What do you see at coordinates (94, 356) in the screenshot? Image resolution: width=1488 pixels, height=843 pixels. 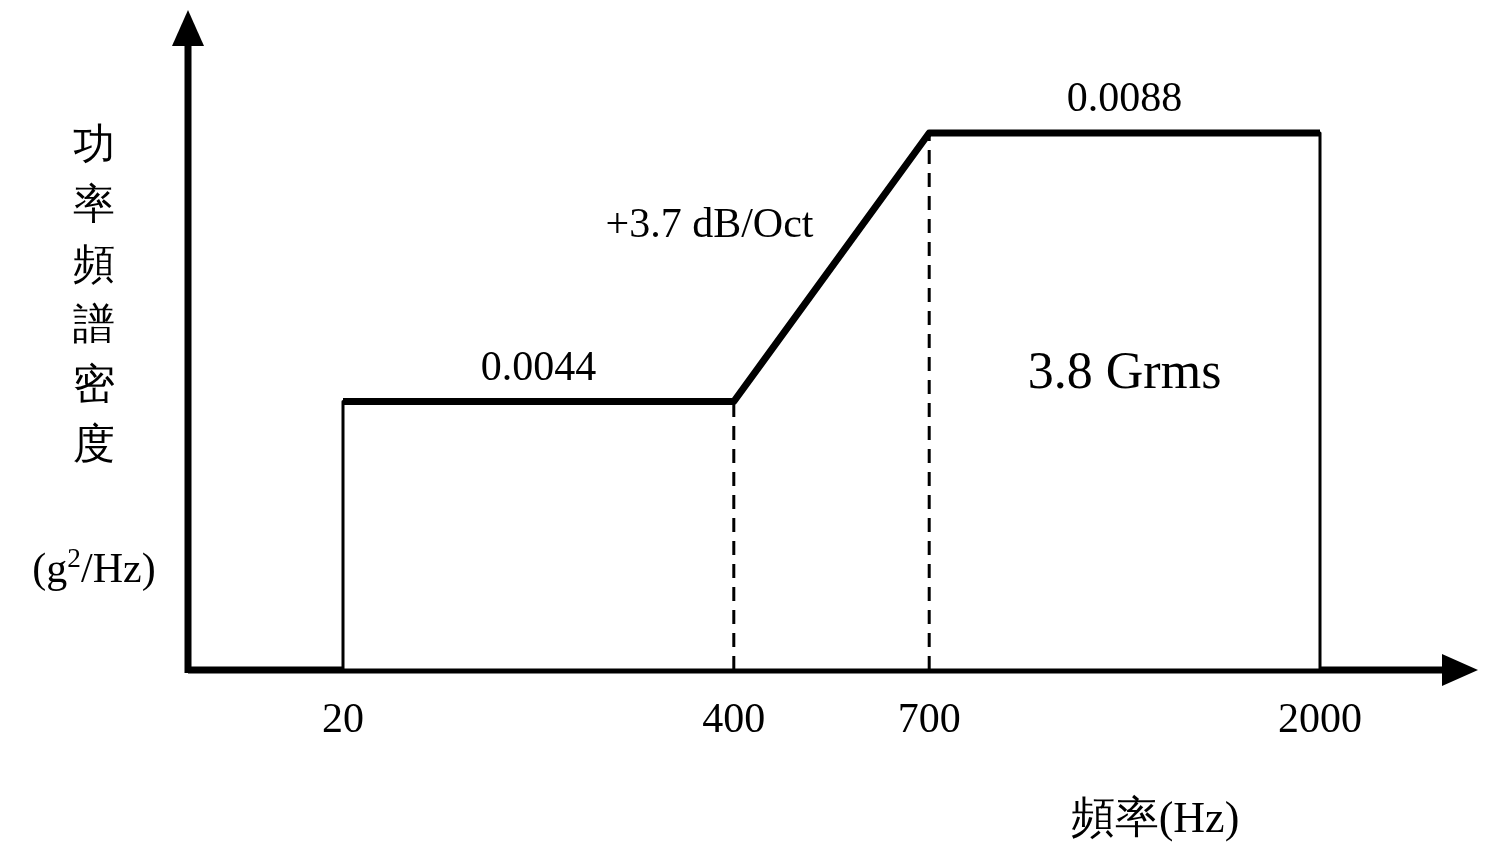 I see `text: 功率頻譜密度(g$^{2}$/Hz)` at bounding box center [94, 356].